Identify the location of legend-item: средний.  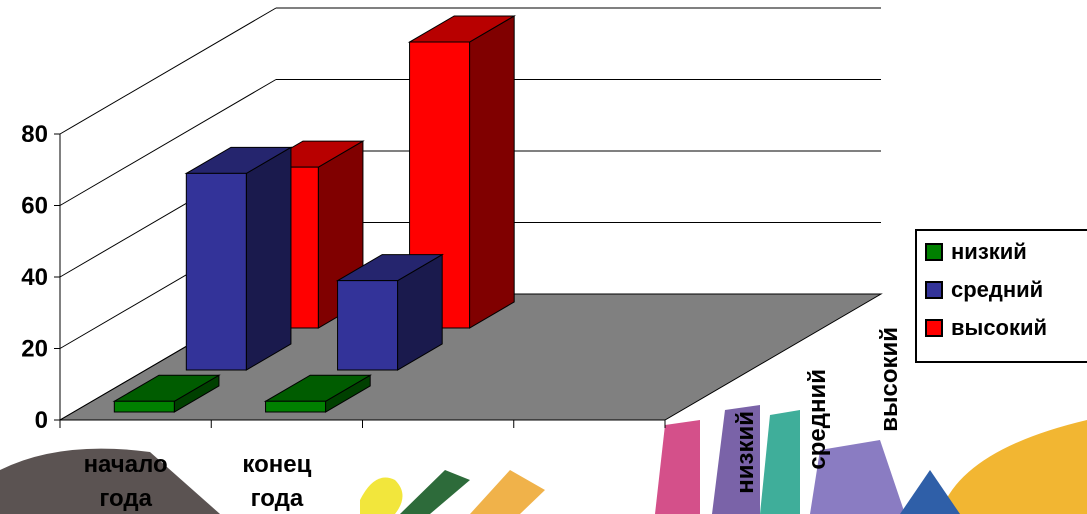
(984, 290).